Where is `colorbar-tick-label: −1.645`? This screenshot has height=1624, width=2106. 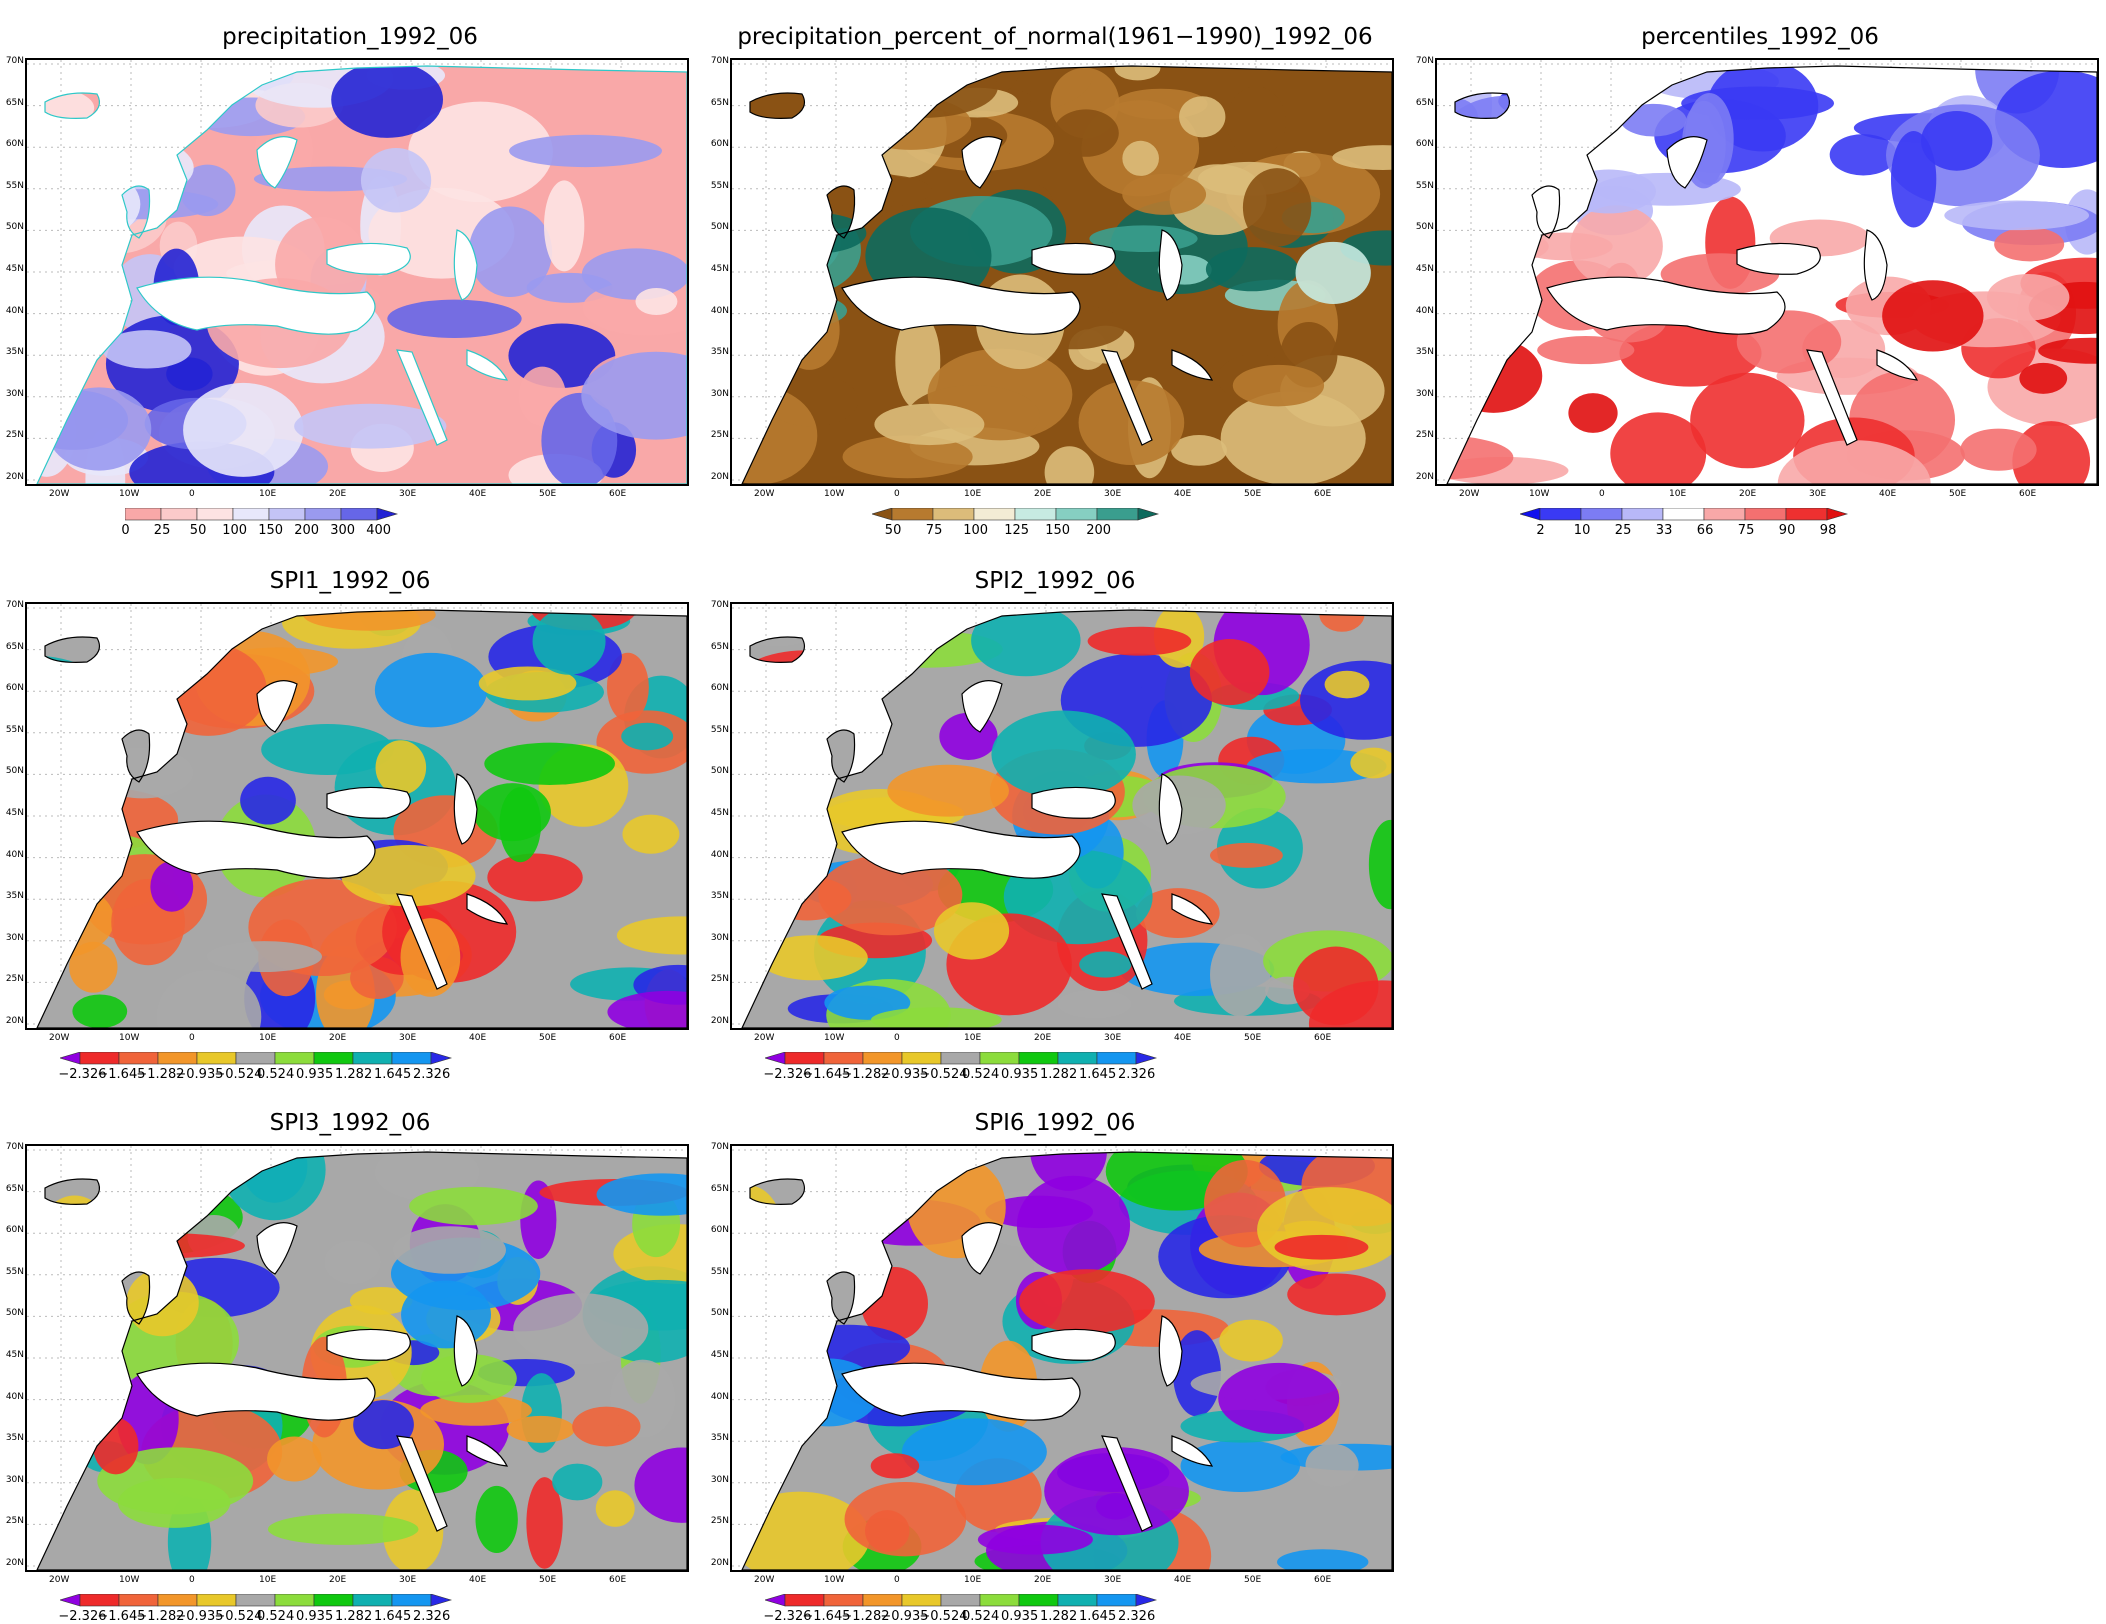 colorbar-tick-label: −1.645 is located at coordinates (826, 1074).